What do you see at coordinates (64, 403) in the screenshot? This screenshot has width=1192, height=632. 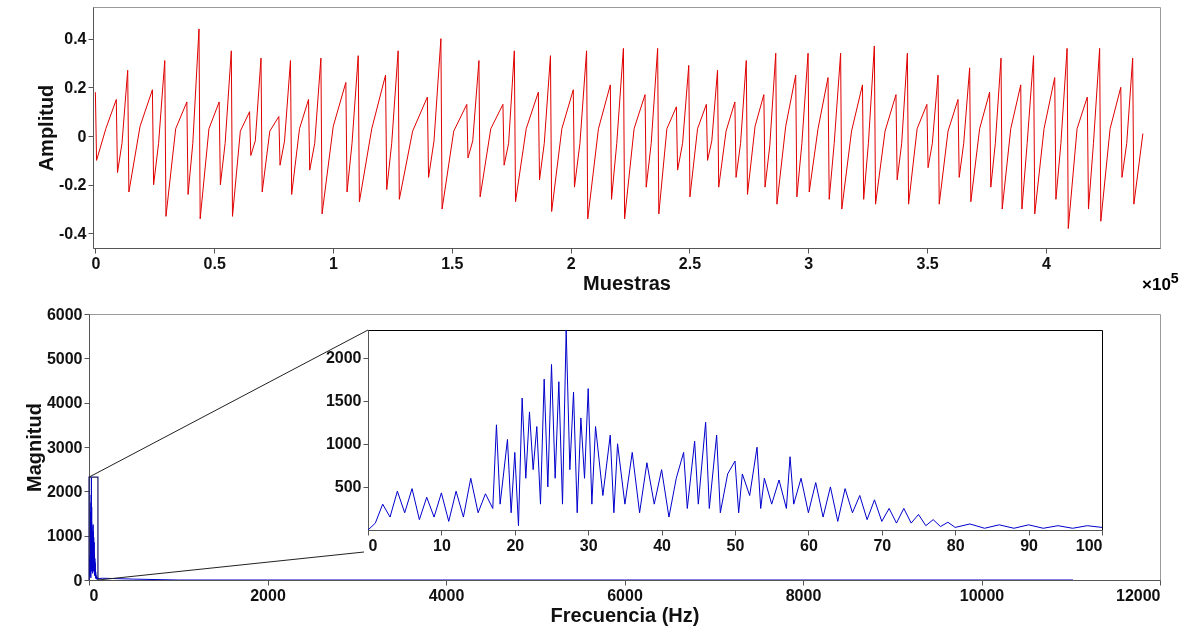 I see `y-tick-label: 4000` at bounding box center [64, 403].